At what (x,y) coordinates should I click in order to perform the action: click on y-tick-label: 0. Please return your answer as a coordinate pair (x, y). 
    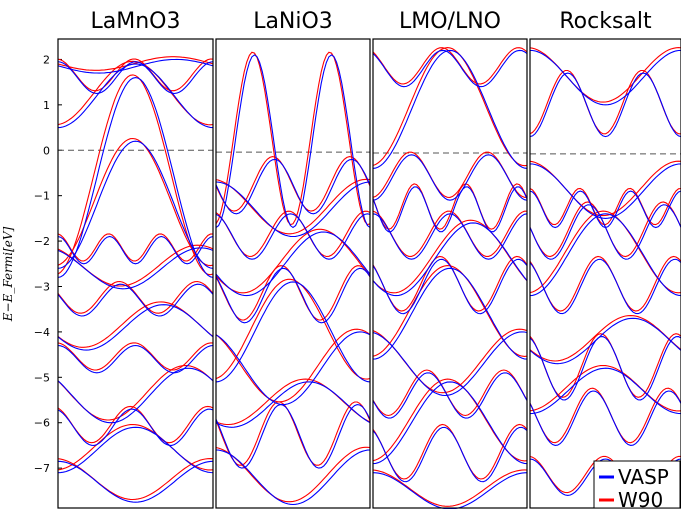
    Looking at the image, I should click on (46, 150).